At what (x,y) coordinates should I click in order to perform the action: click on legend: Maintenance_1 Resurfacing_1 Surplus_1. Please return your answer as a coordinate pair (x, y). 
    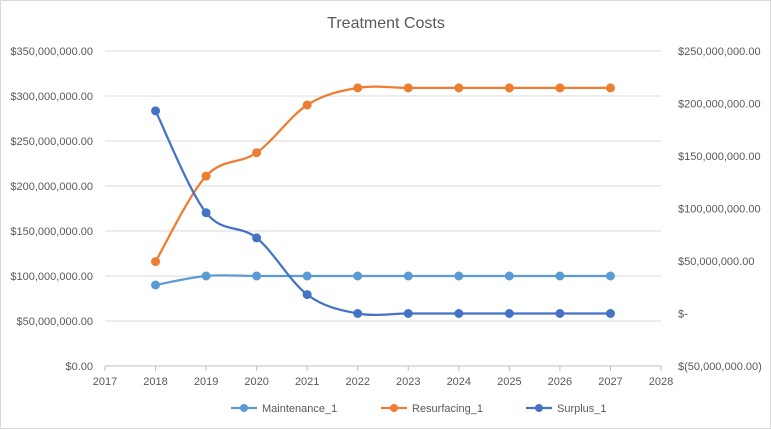
    Looking at the image, I should click on (419, 409).